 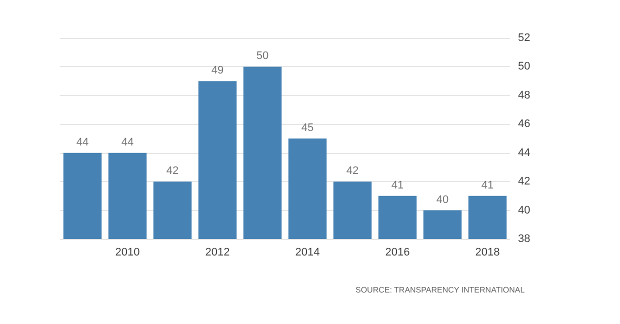 I want to click on y-tick-label: 44, so click(x=524, y=152).